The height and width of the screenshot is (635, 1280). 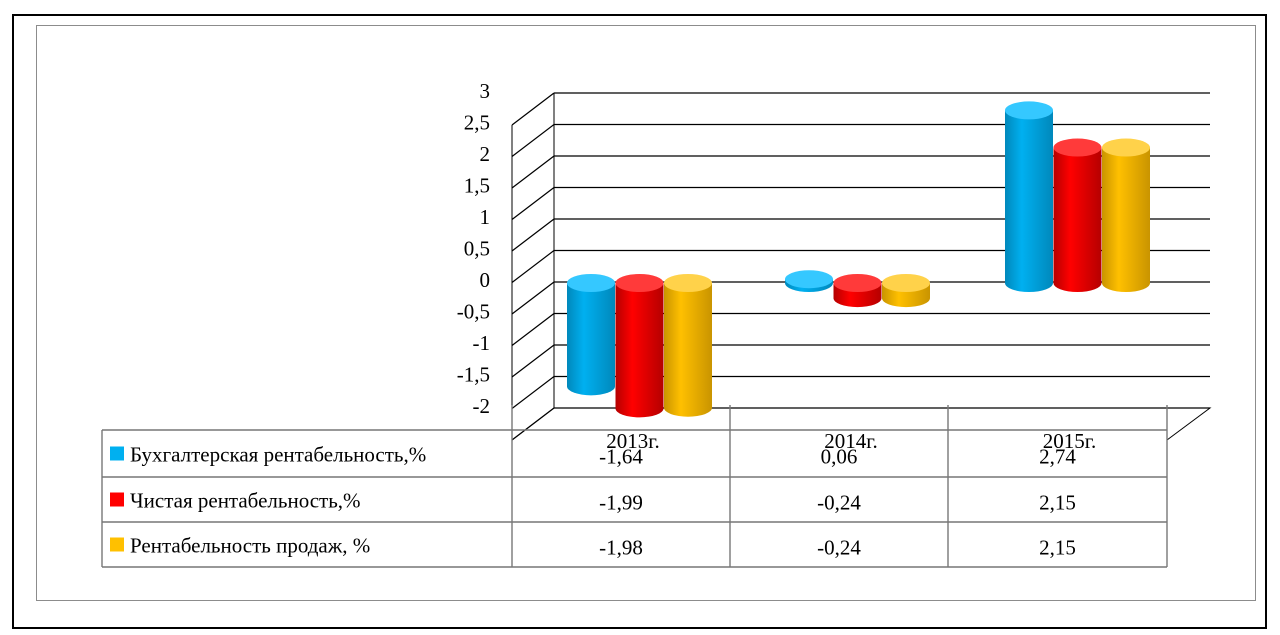 I want to click on y-tick-label: 2, so click(x=485, y=154).